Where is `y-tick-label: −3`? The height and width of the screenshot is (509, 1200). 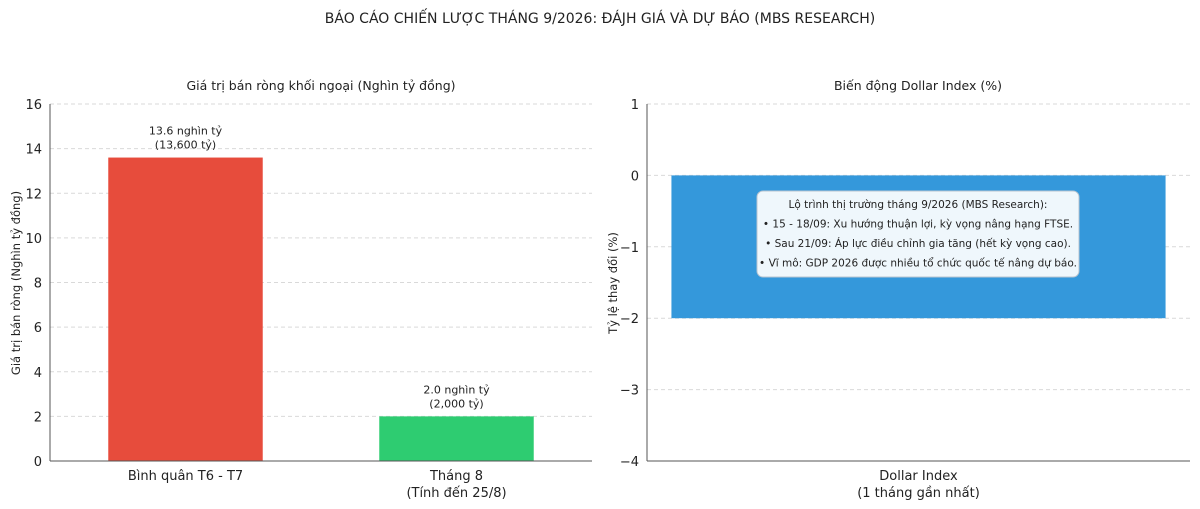 y-tick-label: −3 is located at coordinates (629, 391).